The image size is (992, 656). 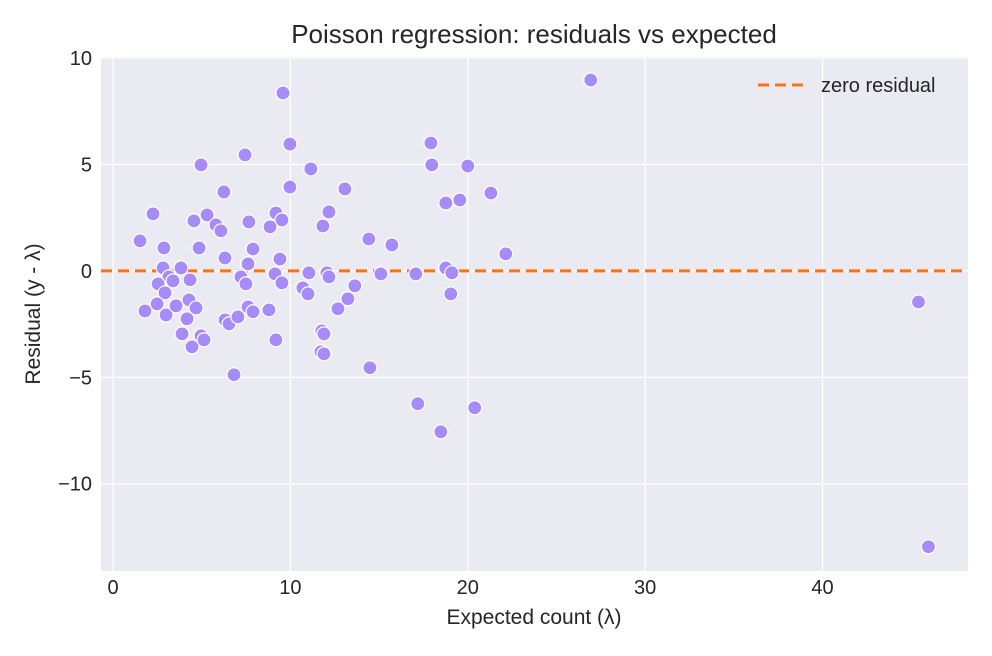 I want to click on x-tick-label: 20, so click(x=468, y=588).